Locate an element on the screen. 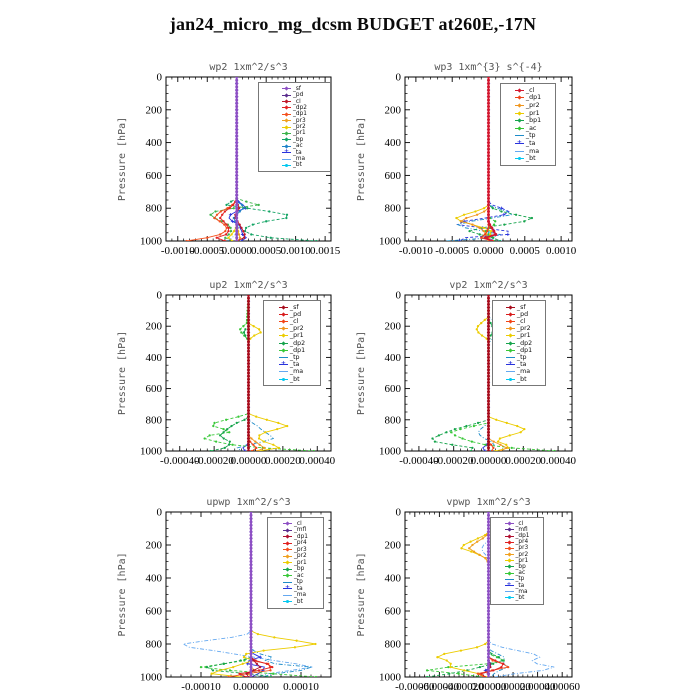 The image size is (700, 700). legend-item-up2_bt: _bt is located at coordinates (291, 379).